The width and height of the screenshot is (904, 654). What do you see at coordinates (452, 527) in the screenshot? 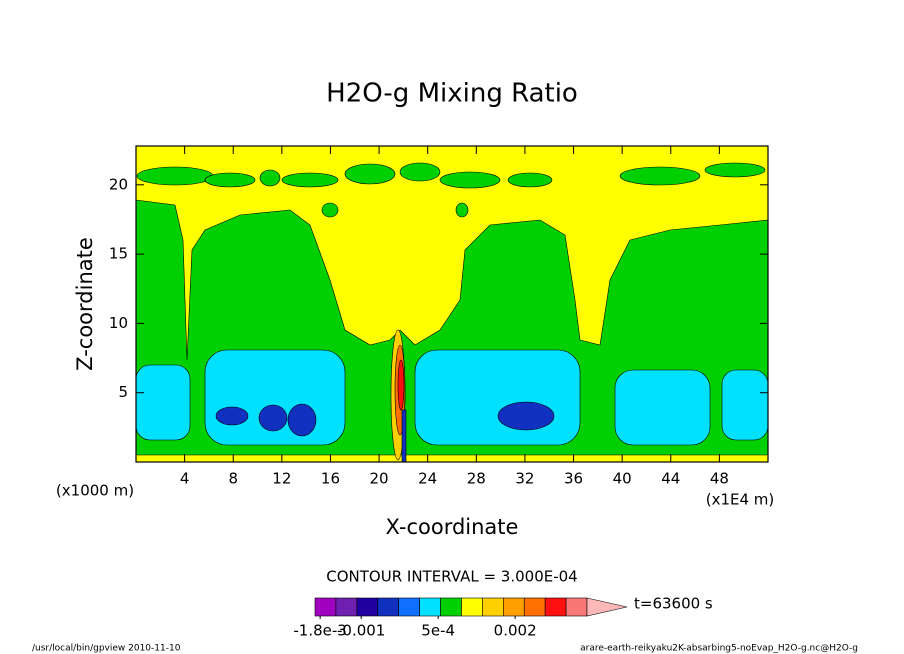
I see `x-axis-label: X-coordinate` at bounding box center [452, 527].